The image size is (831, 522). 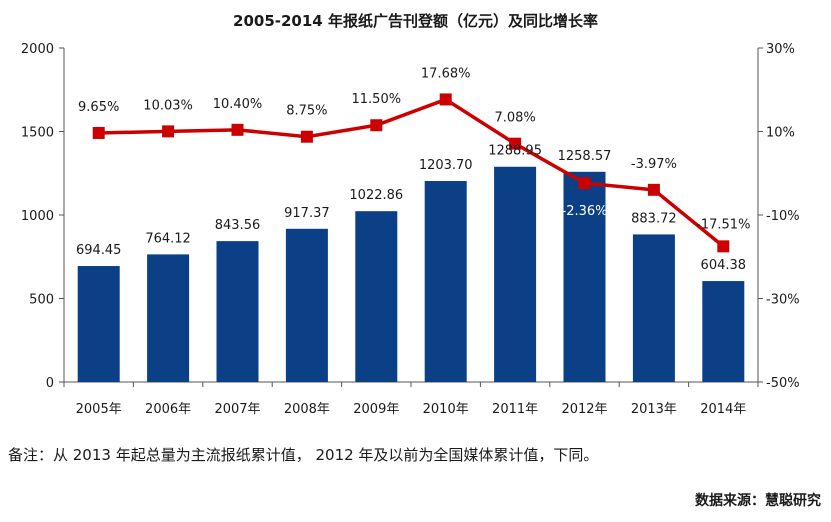 I want to click on bar-data-label: 1203.70, so click(x=446, y=165).